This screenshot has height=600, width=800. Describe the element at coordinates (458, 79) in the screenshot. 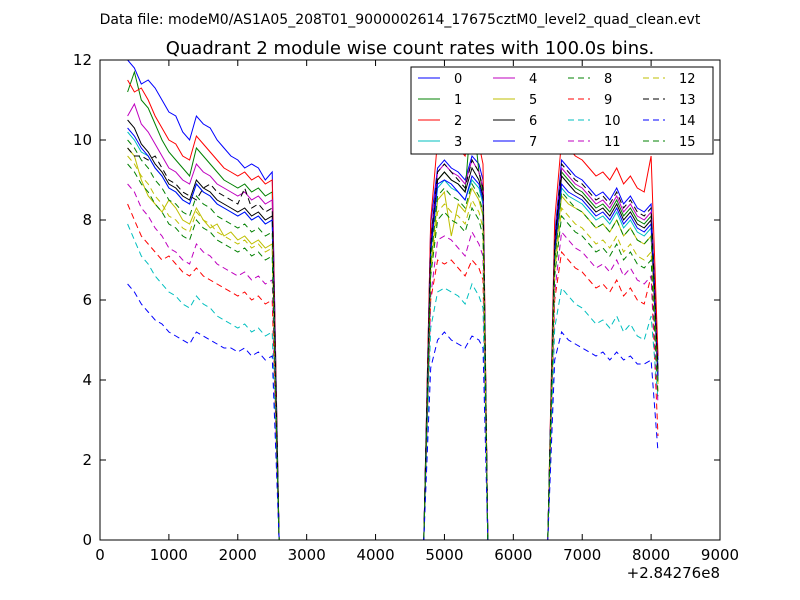

I see `legend-label-0: 0` at that location.